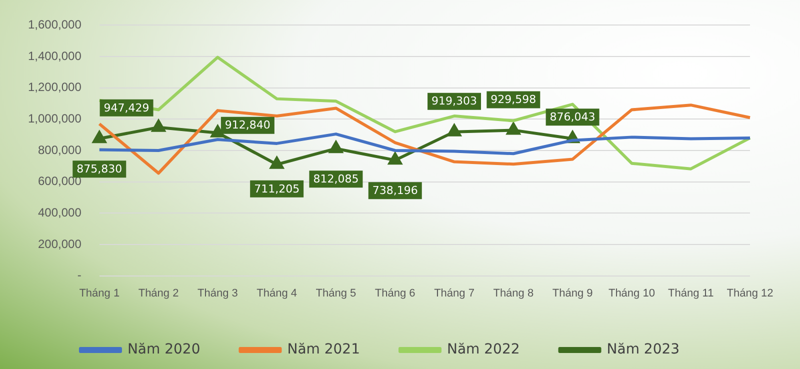  Describe the element at coordinates (513, 293) in the screenshot. I see `x-tick-label: Tháng 8` at that location.